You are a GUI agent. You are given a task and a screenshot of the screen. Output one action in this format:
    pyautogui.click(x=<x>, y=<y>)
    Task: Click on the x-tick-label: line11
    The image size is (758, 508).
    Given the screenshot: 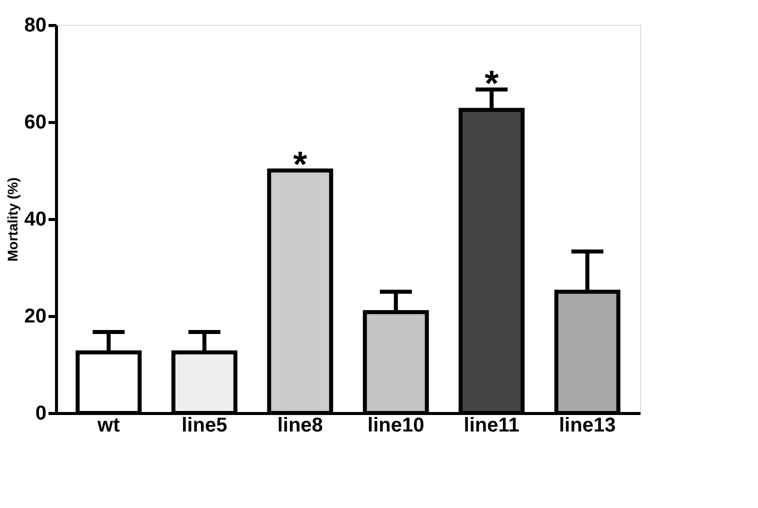 What is the action you would take?
    pyautogui.click(x=492, y=425)
    